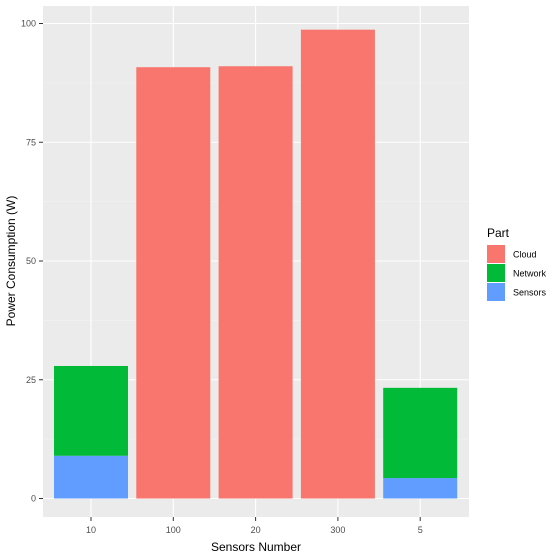 The width and height of the screenshot is (560, 560). Describe the element at coordinates (525, 255) in the screenshot. I see `legend-label-cloud: Cloud` at that location.